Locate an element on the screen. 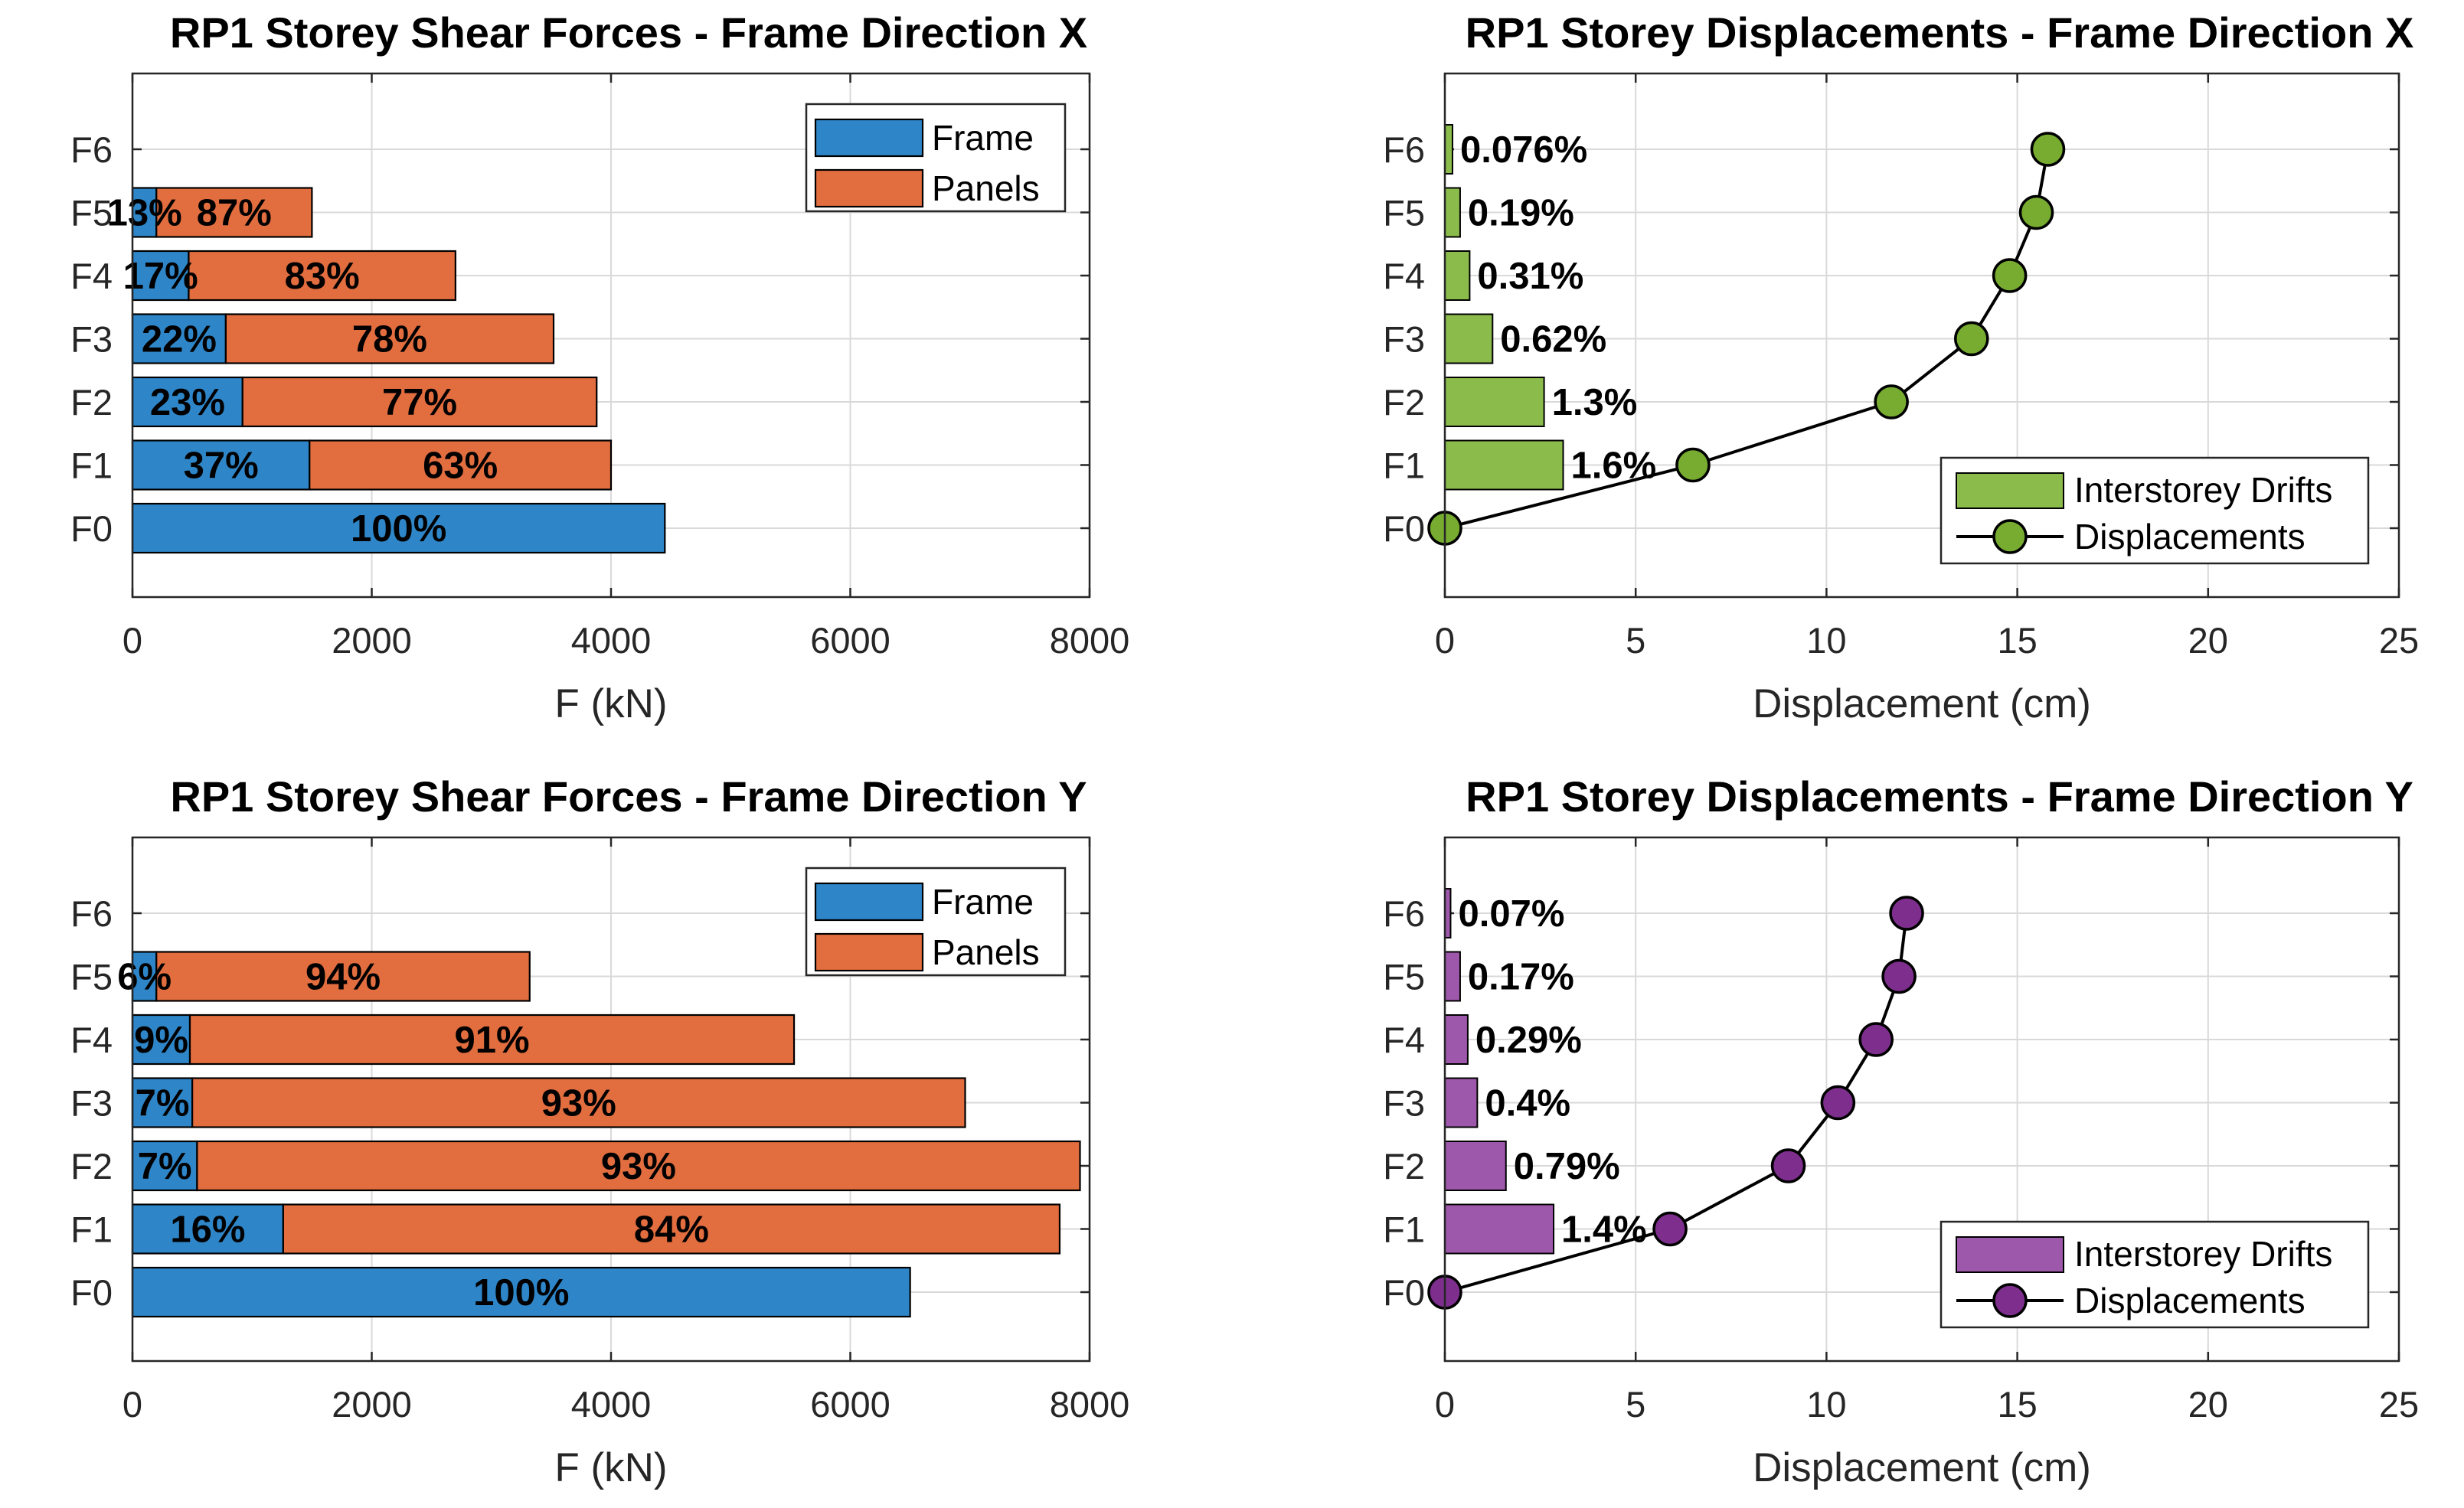 The height and width of the screenshot is (1508, 2464). bar-data-label: 83% is located at coordinates (322, 276).